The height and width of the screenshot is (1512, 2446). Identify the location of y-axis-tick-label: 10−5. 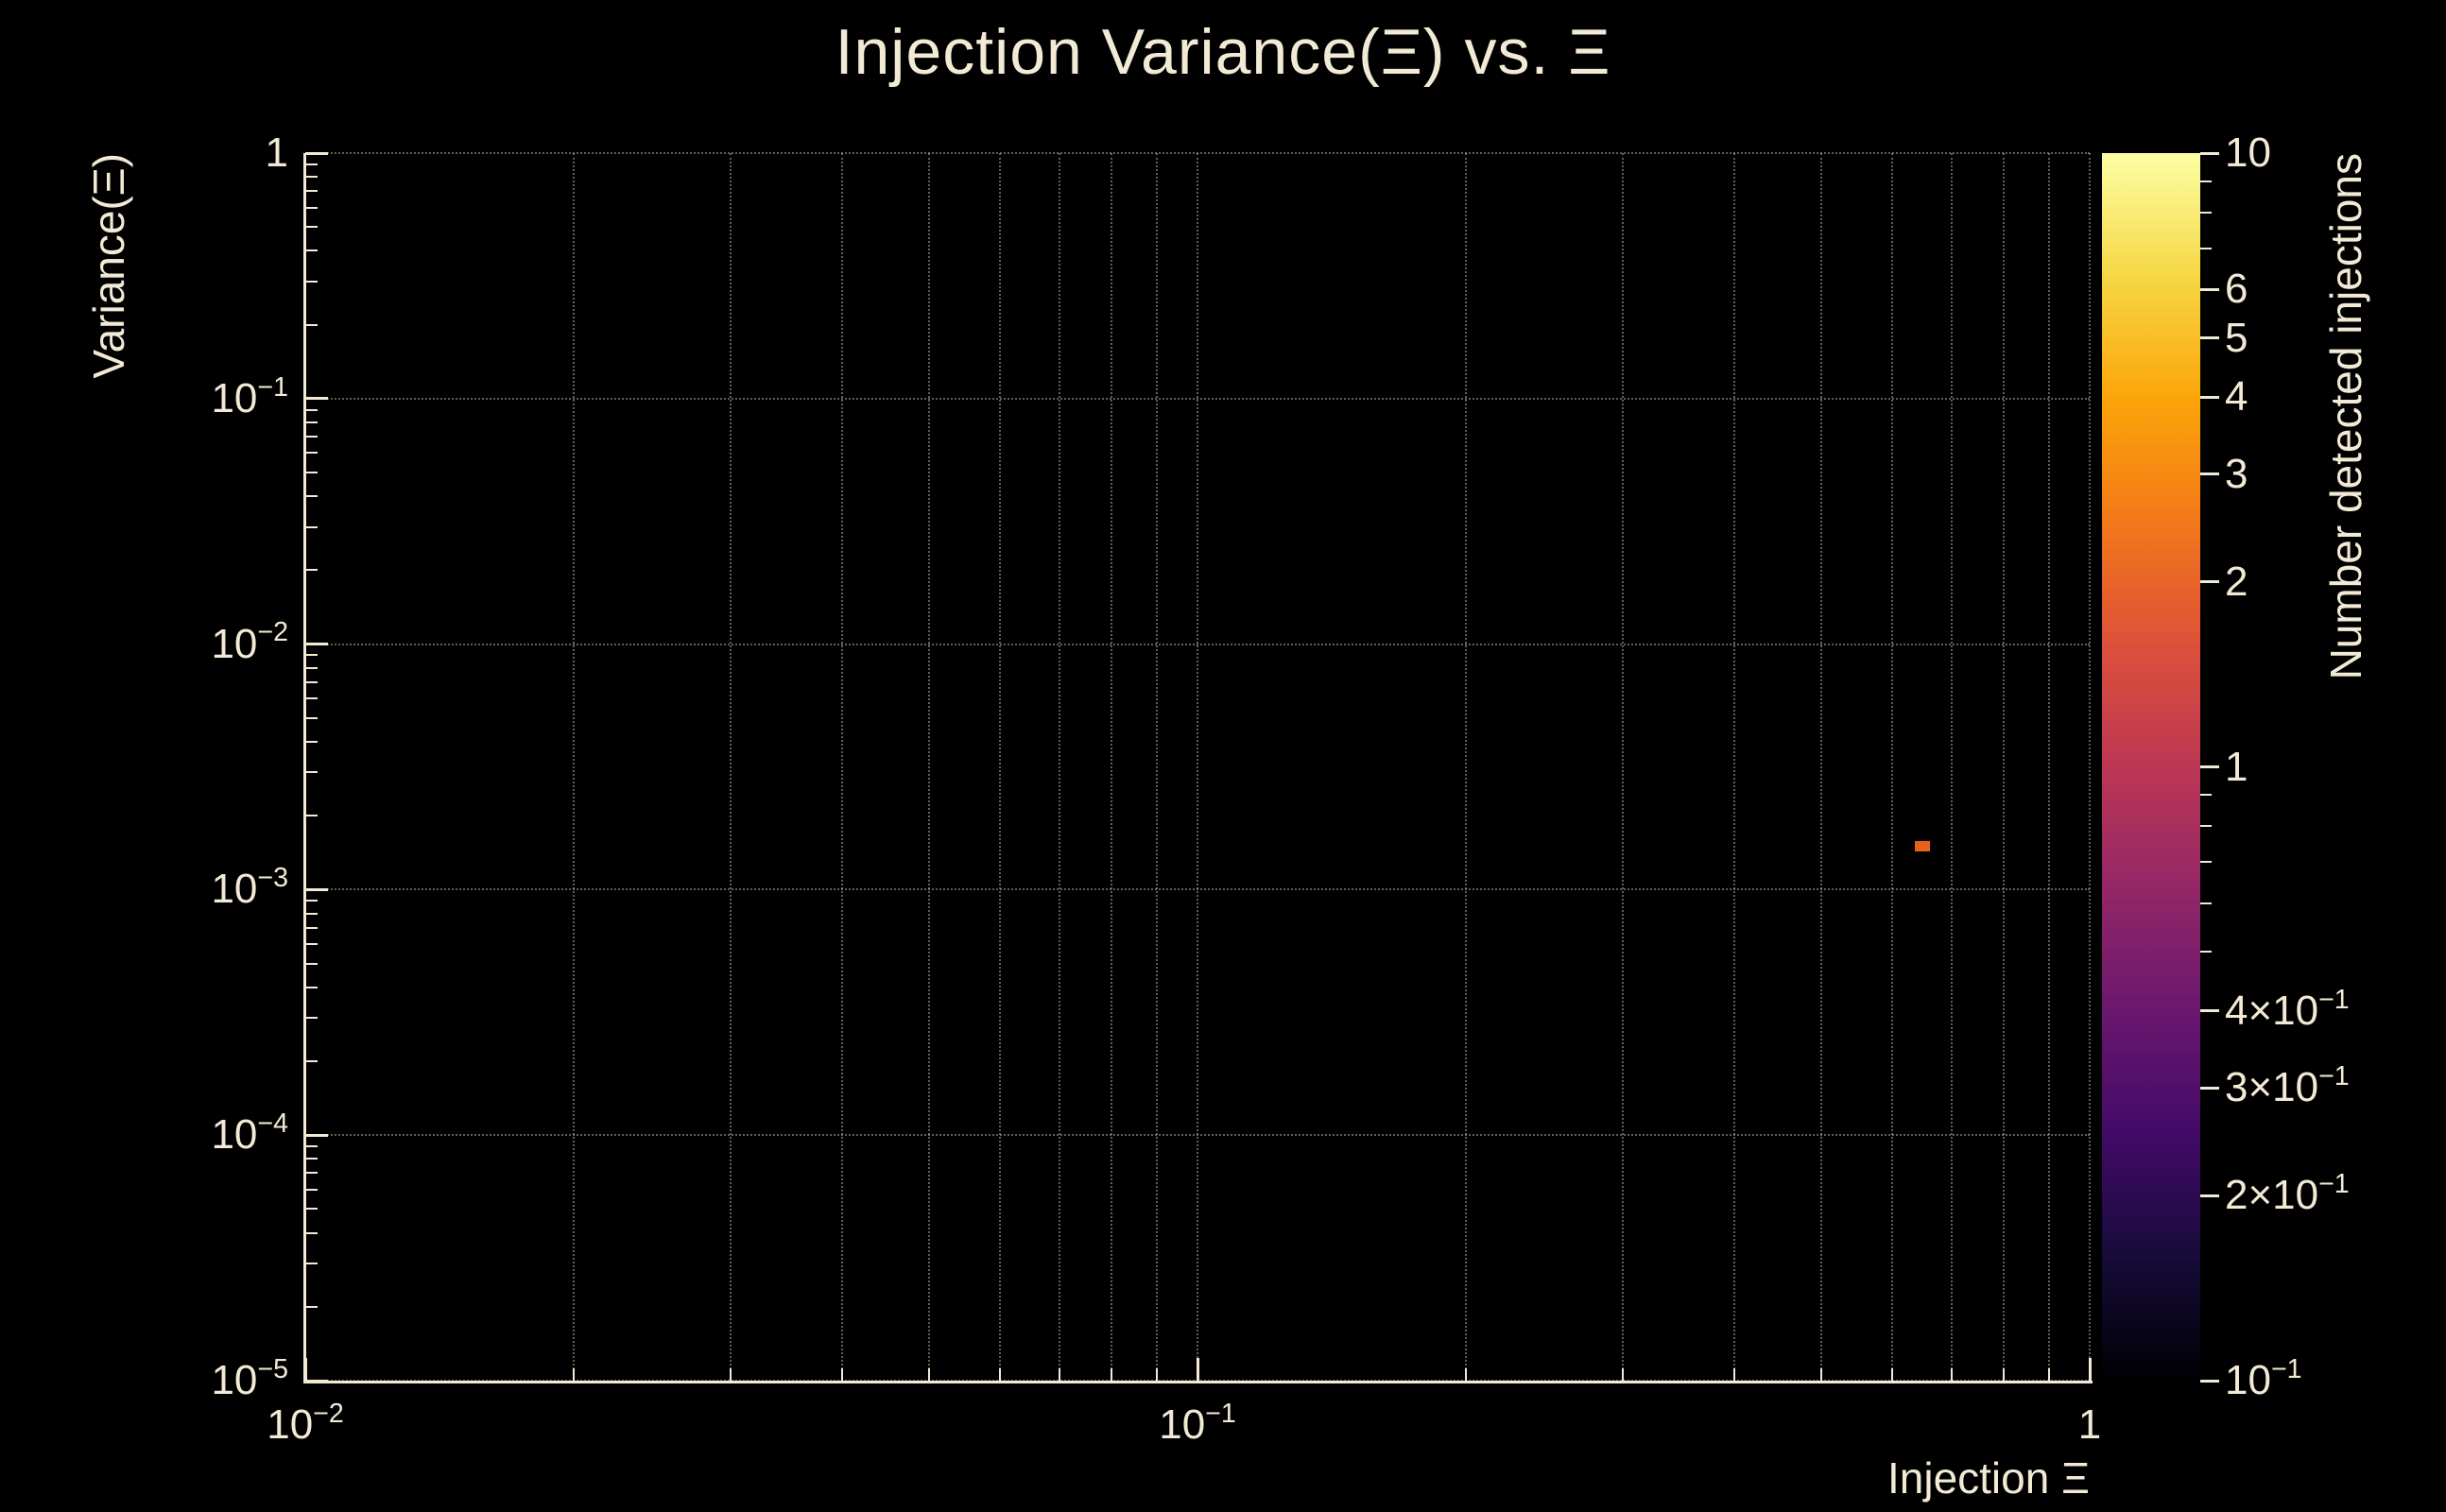
(196, 1380).